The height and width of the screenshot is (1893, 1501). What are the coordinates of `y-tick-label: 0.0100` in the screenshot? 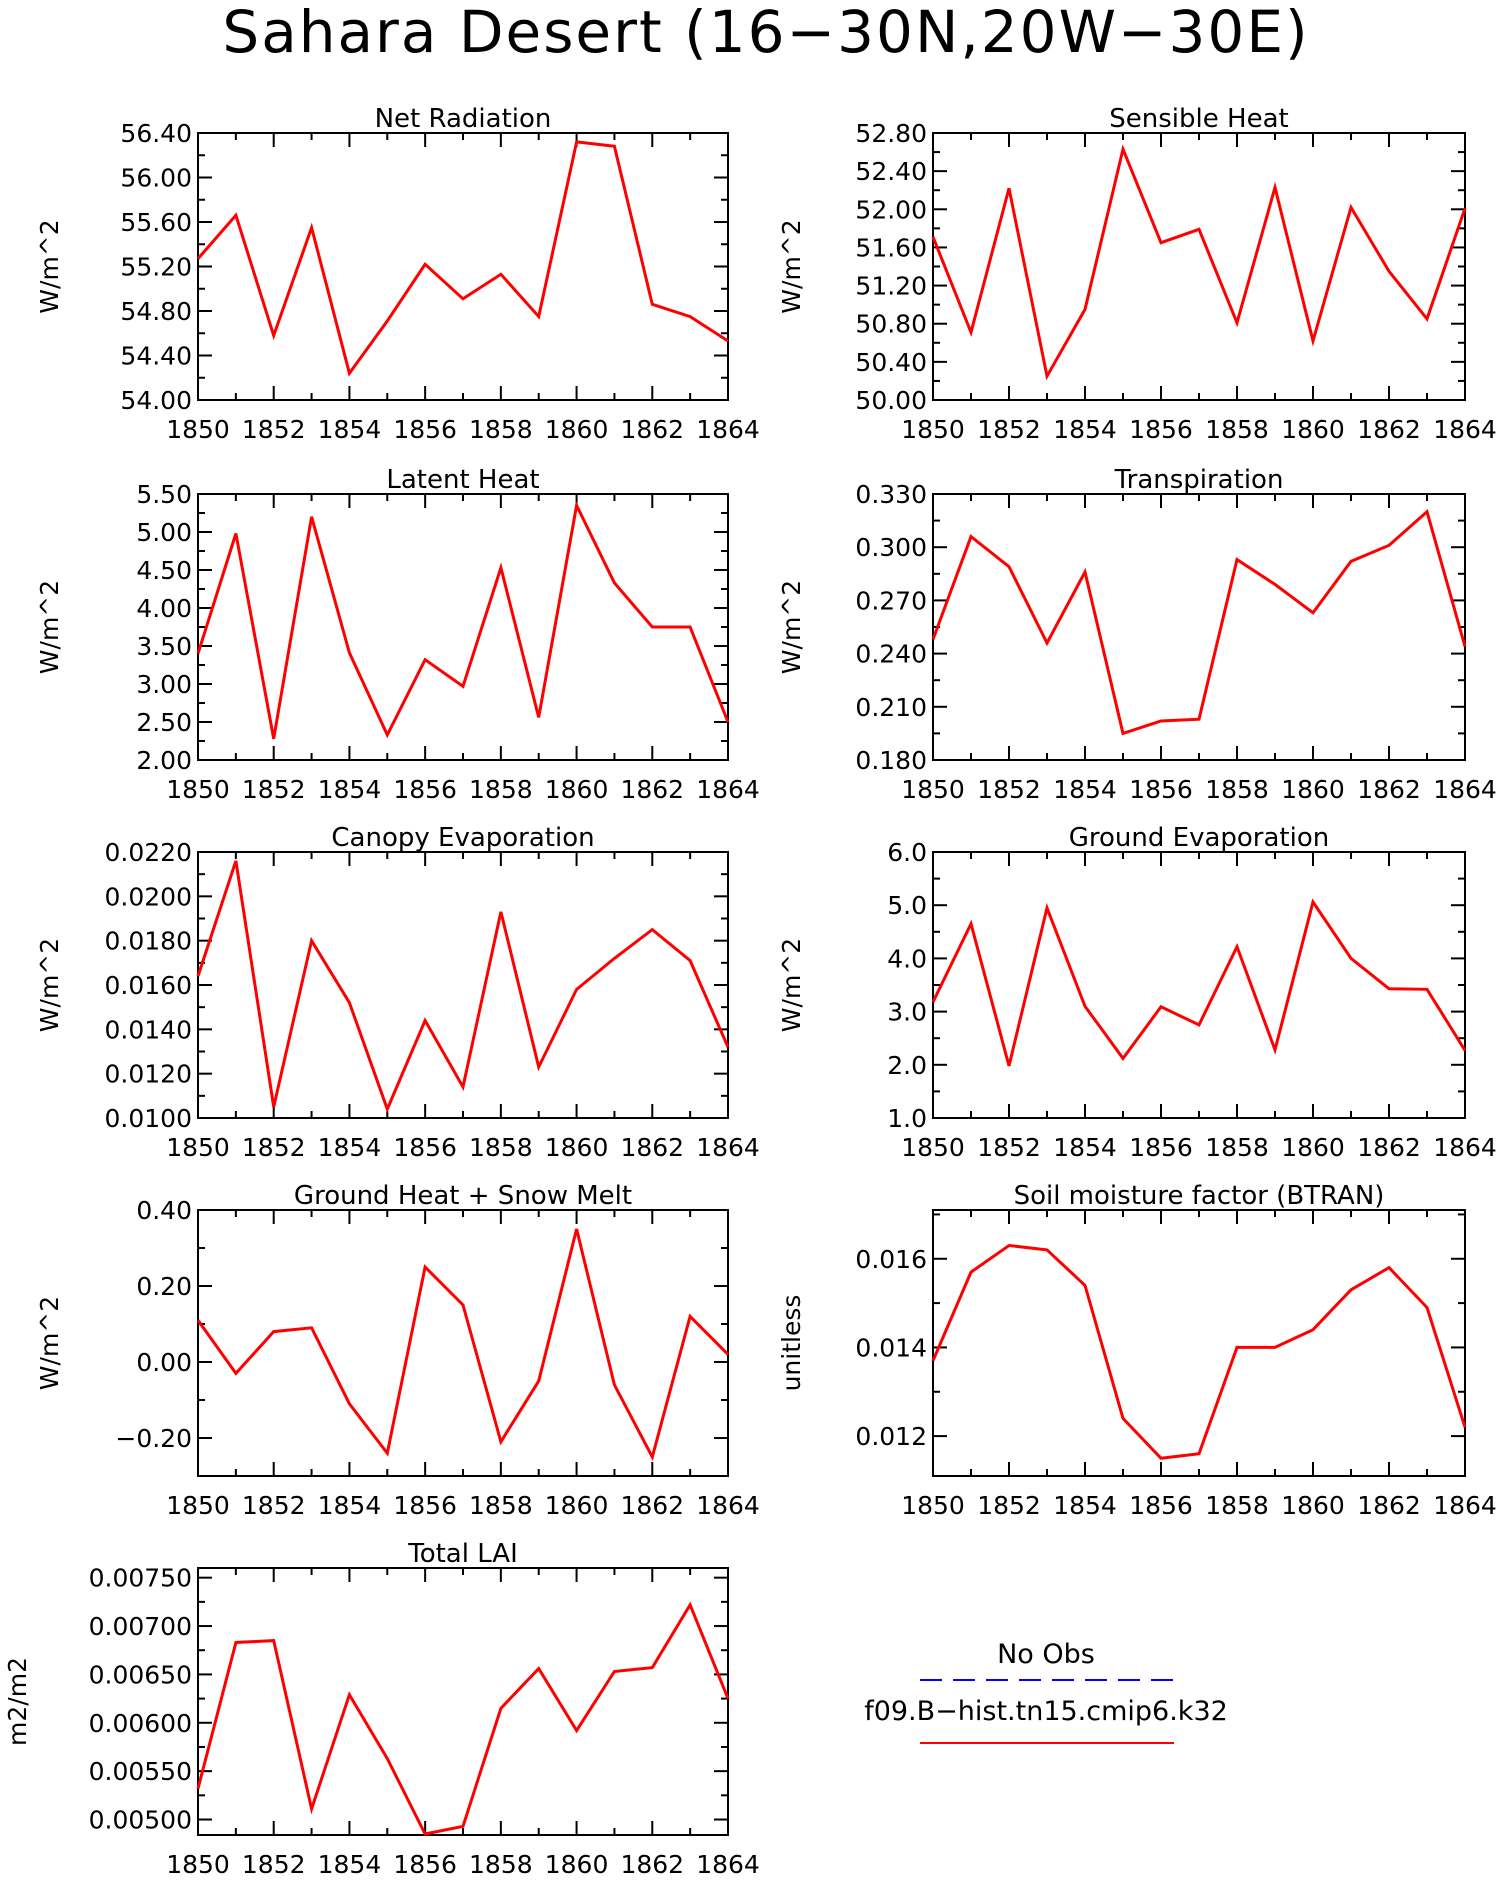 It's located at (148, 1118).